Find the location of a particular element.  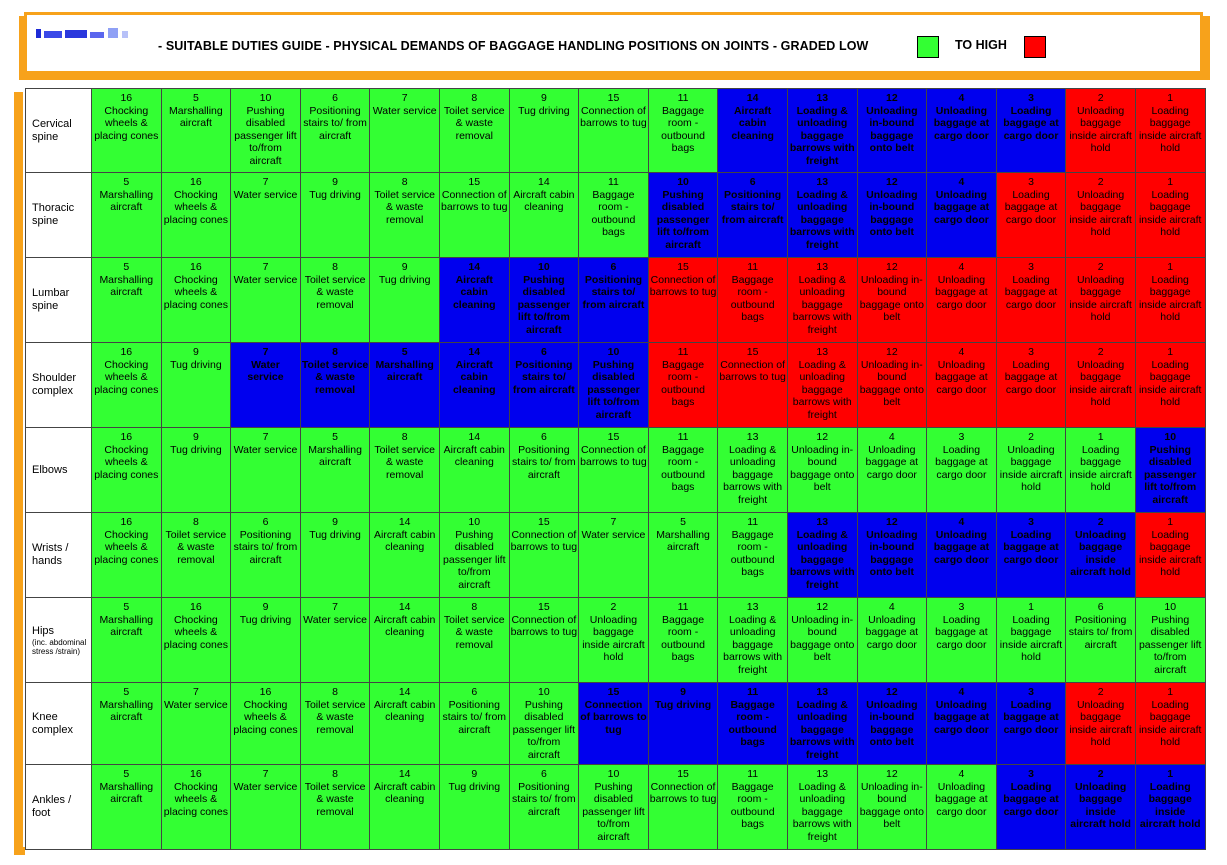

duty-cell-content: 4 Unloading baggage at cargo door is located at coordinates (961, 199).